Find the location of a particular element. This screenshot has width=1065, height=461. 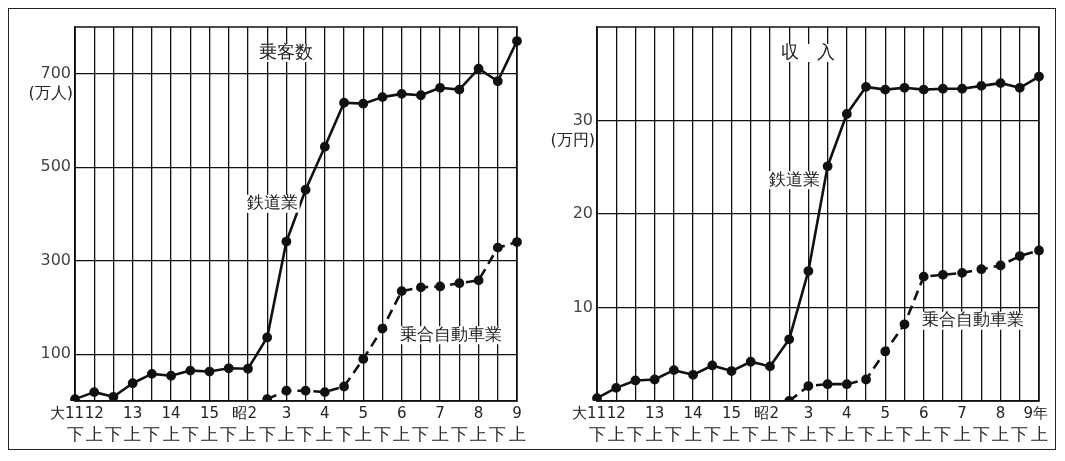

y-axis-title: (万円) is located at coordinates (572, 139).